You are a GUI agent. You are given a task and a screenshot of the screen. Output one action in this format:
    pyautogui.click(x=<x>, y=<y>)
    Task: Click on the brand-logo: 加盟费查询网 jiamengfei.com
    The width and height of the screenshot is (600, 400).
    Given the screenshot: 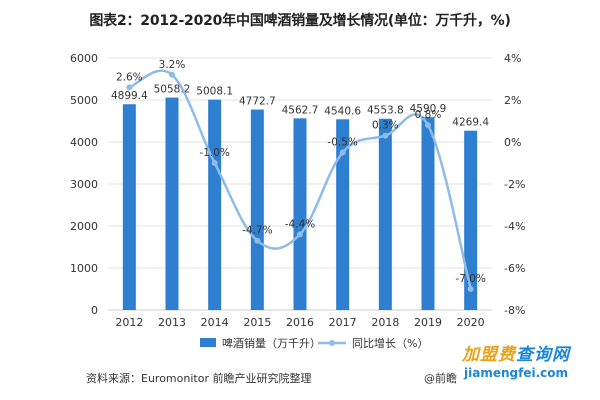 What is the action you would take?
    pyautogui.click(x=527, y=365)
    